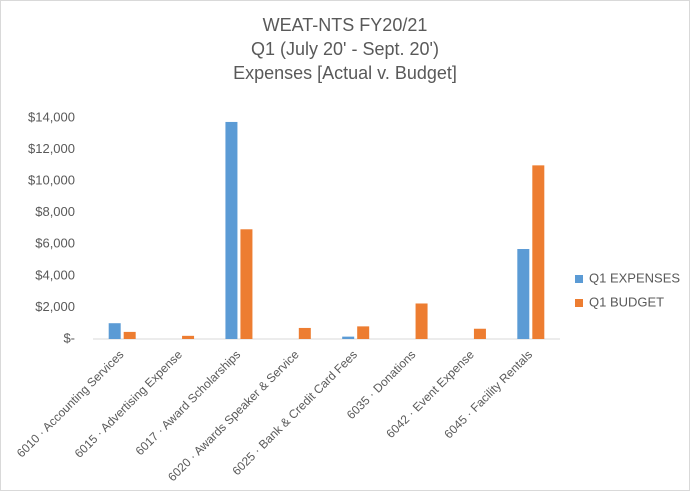 This screenshot has width=690, height=491. Describe the element at coordinates (634, 277) in the screenshot. I see `legend-label: Q1 EXPENSES` at that location.